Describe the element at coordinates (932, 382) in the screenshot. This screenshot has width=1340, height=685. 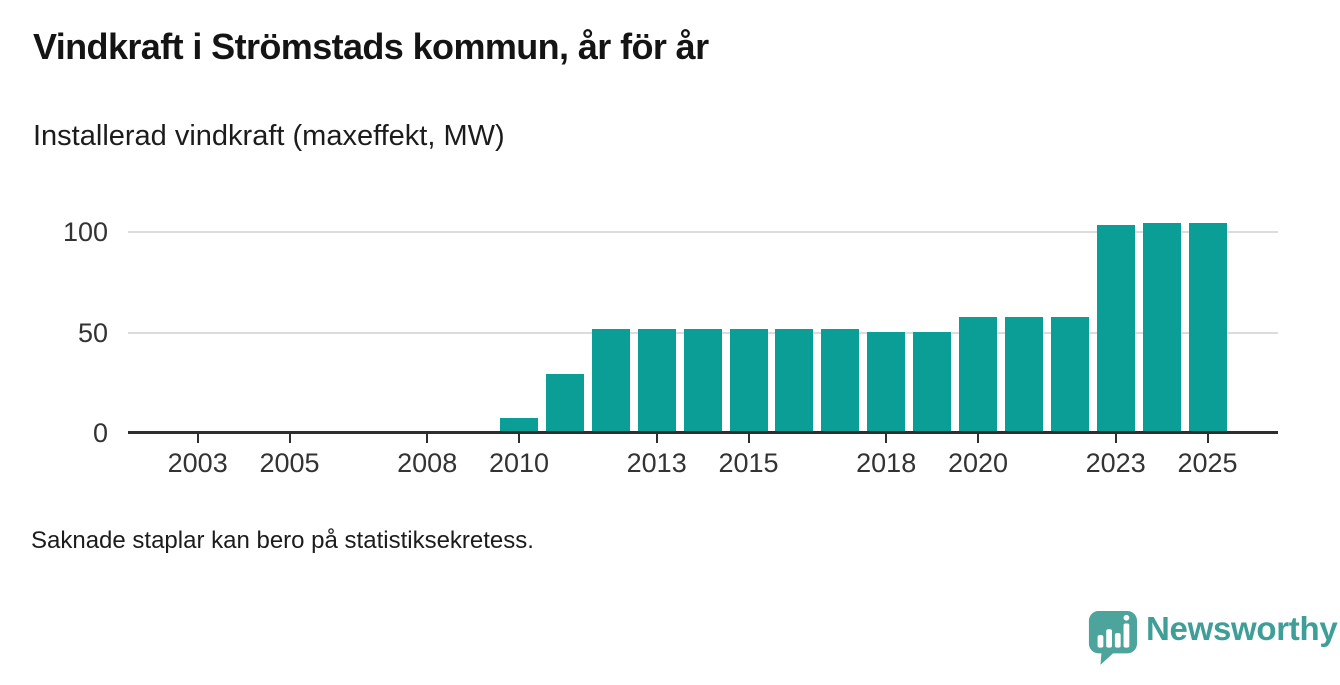
I see `bar-2019` at that location.